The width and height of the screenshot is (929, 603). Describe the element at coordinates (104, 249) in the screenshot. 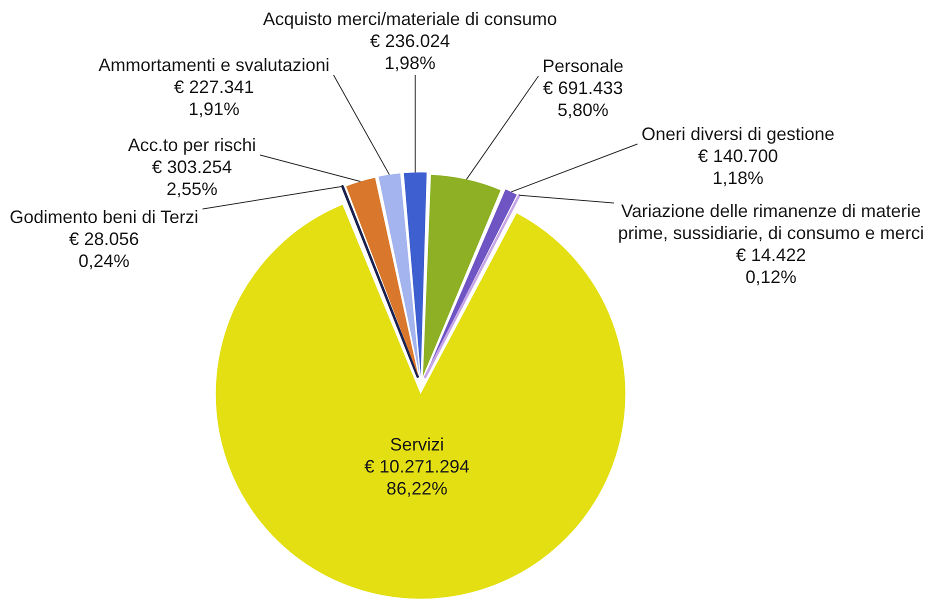

I see `data-label: € 28.056 0,24%` at that location.